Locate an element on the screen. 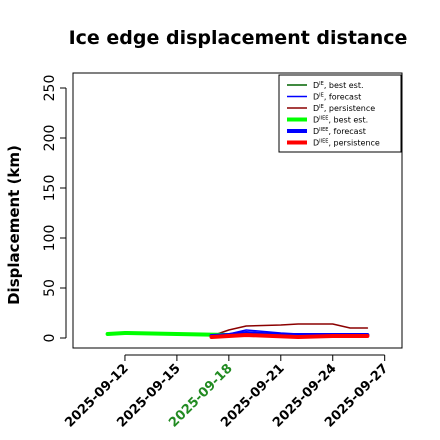 This screenshot has height=440, width=440. y-axis-label: Displacement (km) is located at coordinates (14, 225).